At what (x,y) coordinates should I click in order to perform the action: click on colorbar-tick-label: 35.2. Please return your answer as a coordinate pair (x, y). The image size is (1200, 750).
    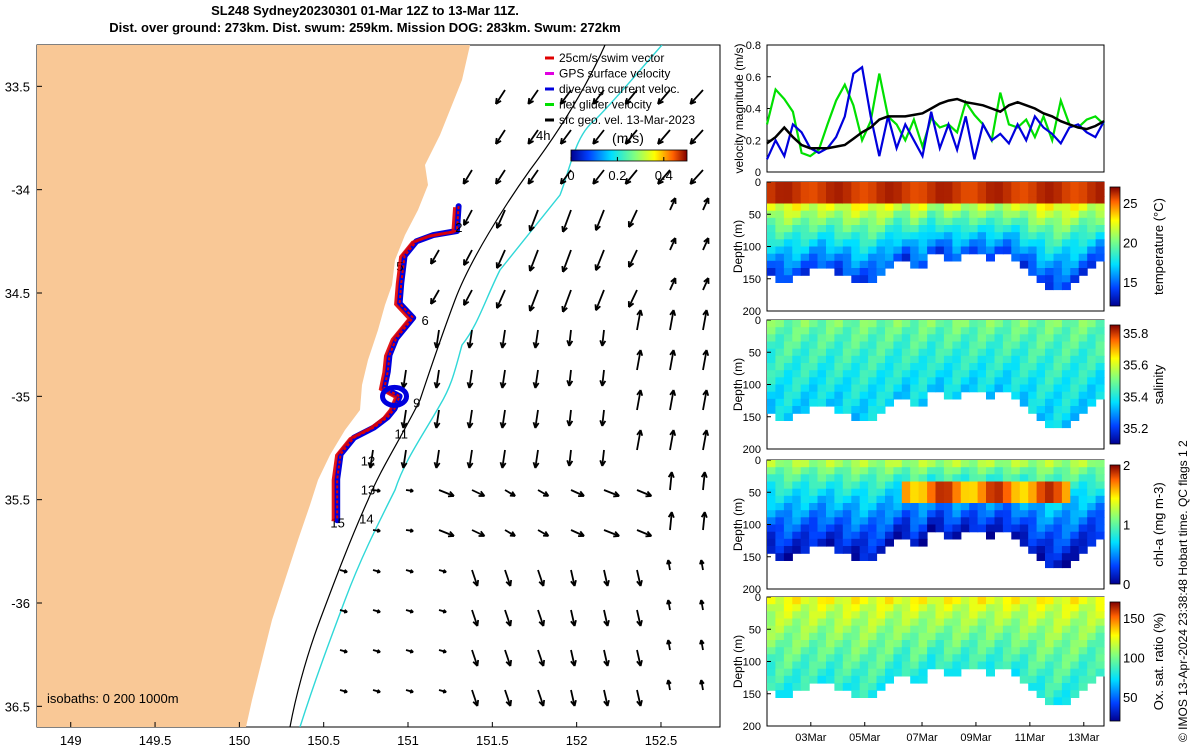
    Looking at the image, I should click on (1135, 428).